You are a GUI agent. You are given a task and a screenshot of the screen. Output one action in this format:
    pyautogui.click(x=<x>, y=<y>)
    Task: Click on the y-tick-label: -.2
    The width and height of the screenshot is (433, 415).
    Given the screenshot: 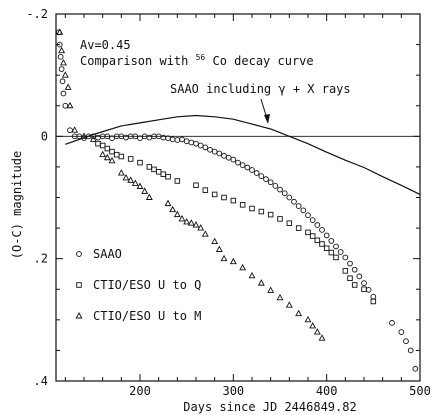 What is the action you would take?
    pyautogui.click(x=37, y=14)
    